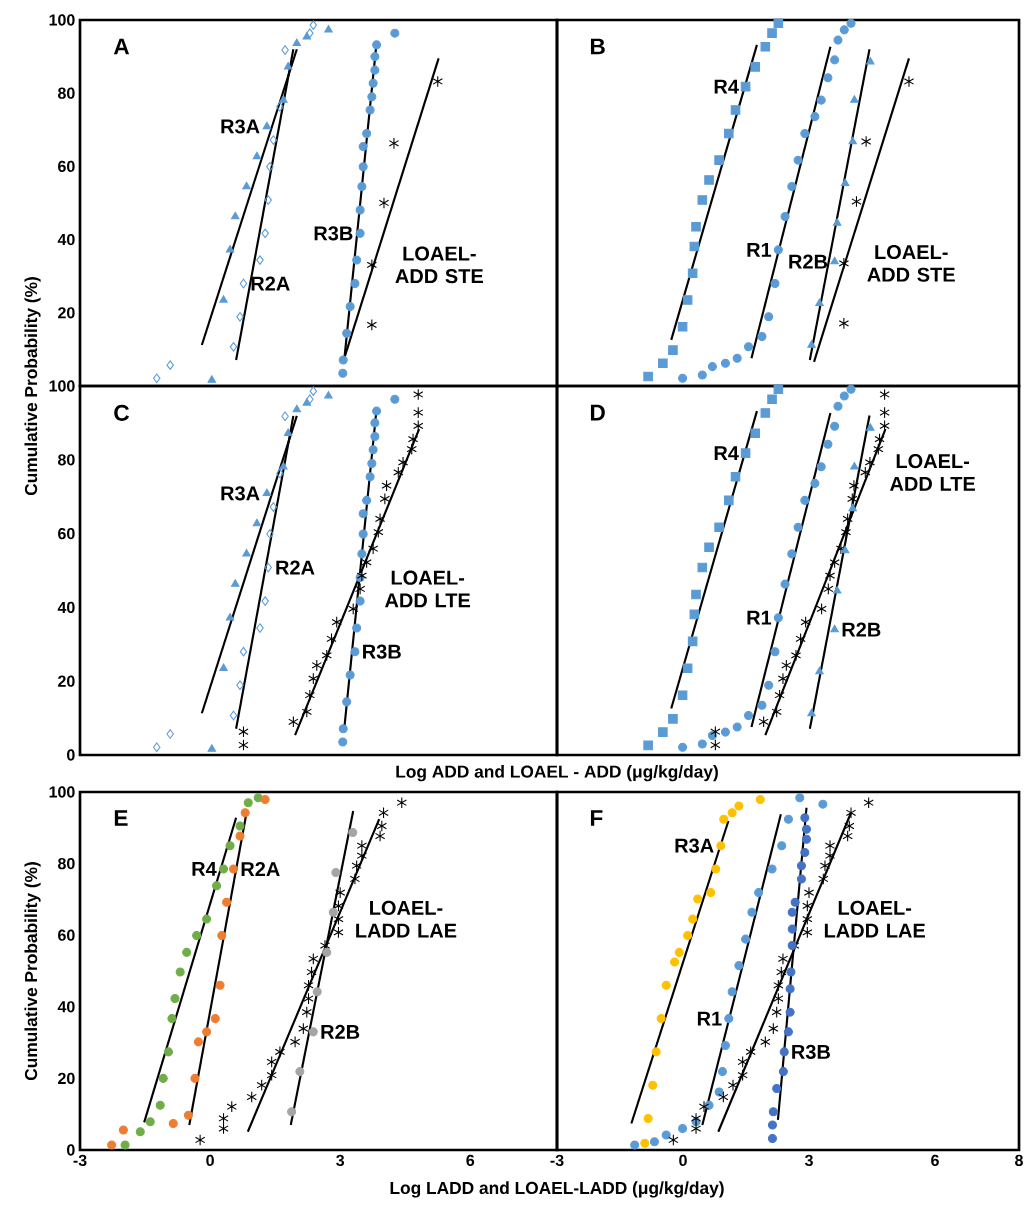  What do you see at coordinates (557, 773) in the screenshot?
I see `x-axis-title: Log ADD and LOAEL - ADD (μg/kg/day)` at bounding box center [557, 773].